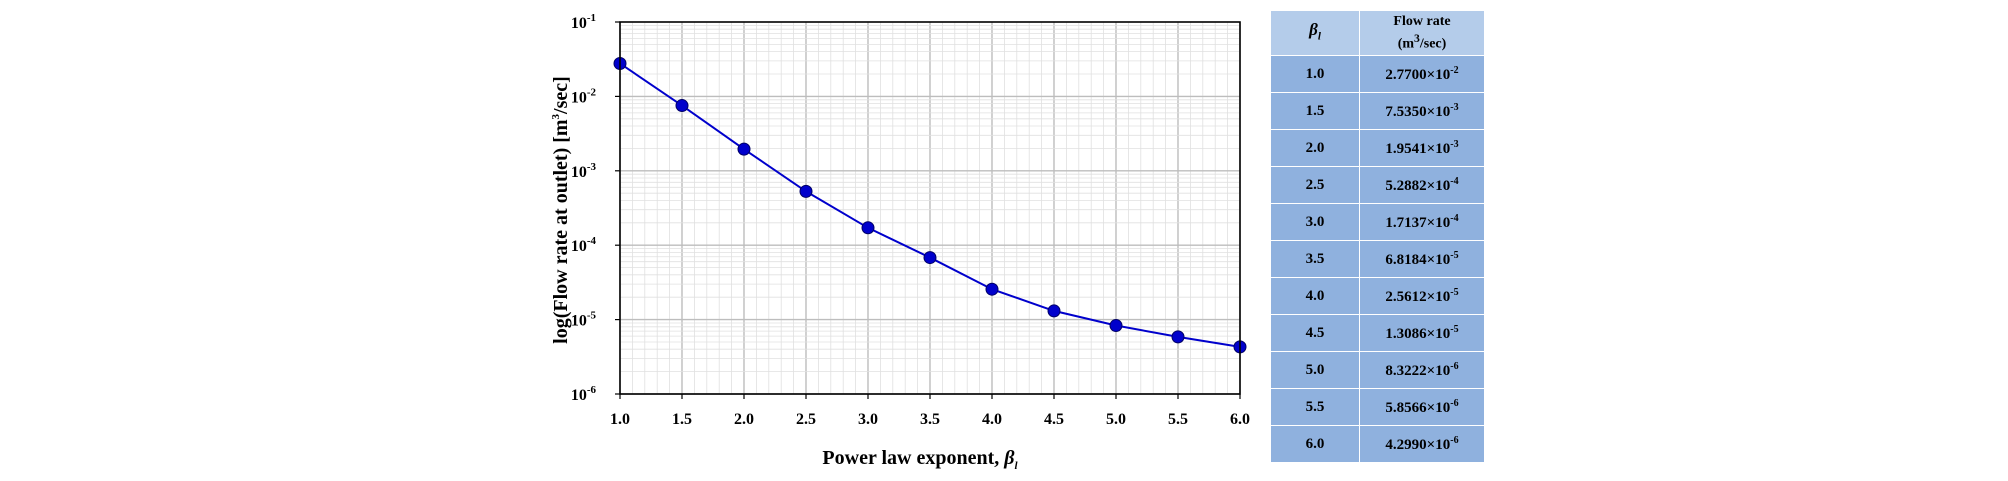  Describe the element at coordinates (1422, 33) in the screenshot. I see `flow-rate-column-header: Flow rate (m3/sec)` at that location.